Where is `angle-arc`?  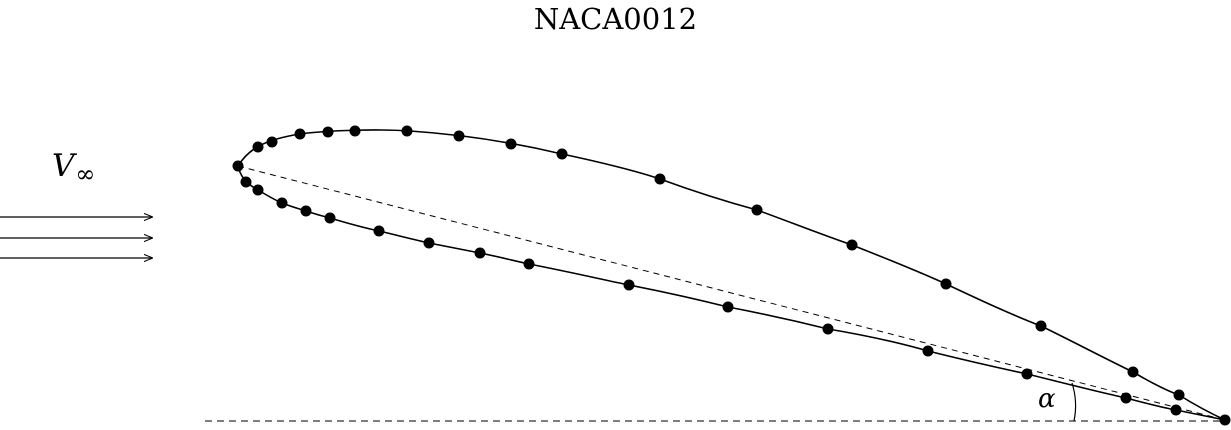 angle-arc is located at coordinates (1074, 402).